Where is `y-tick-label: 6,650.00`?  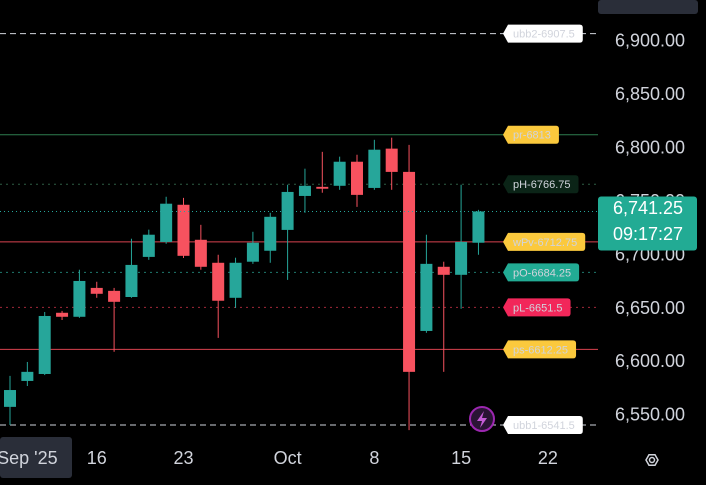 y-tick-label: 6,650.00 is located at coordinates (650, 308).